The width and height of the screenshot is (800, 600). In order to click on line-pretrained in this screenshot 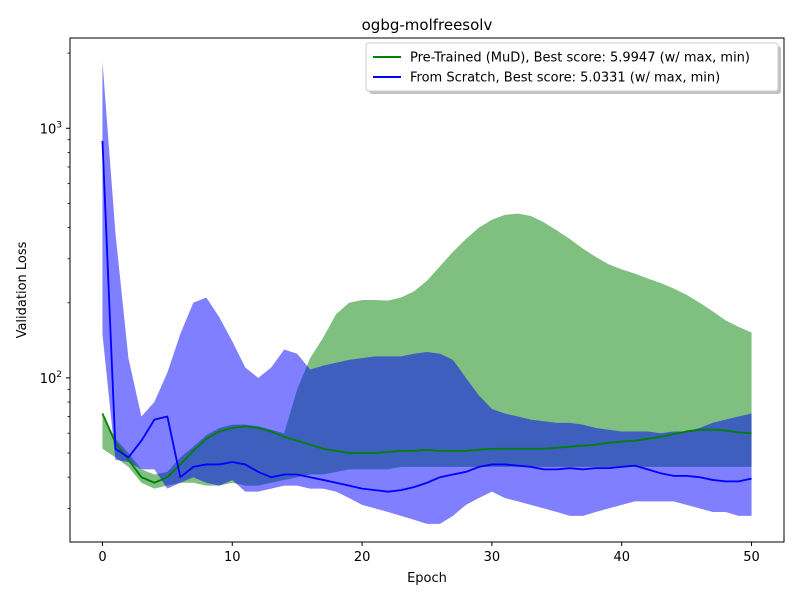, I will do `click(426, 448)`.